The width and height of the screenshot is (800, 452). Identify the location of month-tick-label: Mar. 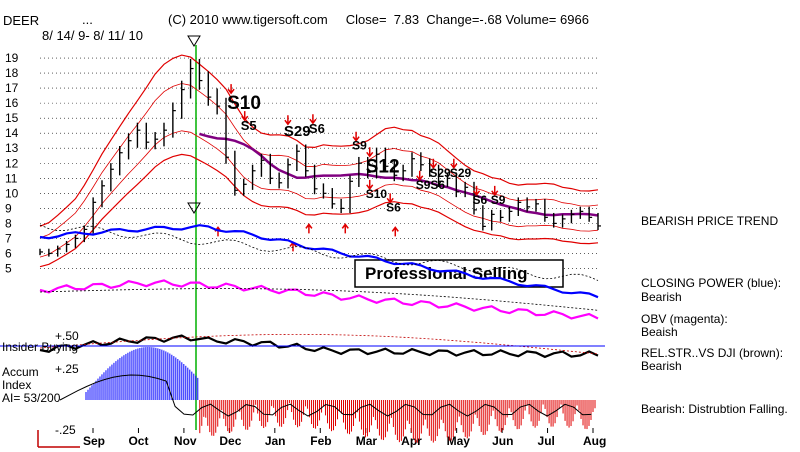
(367, 441).